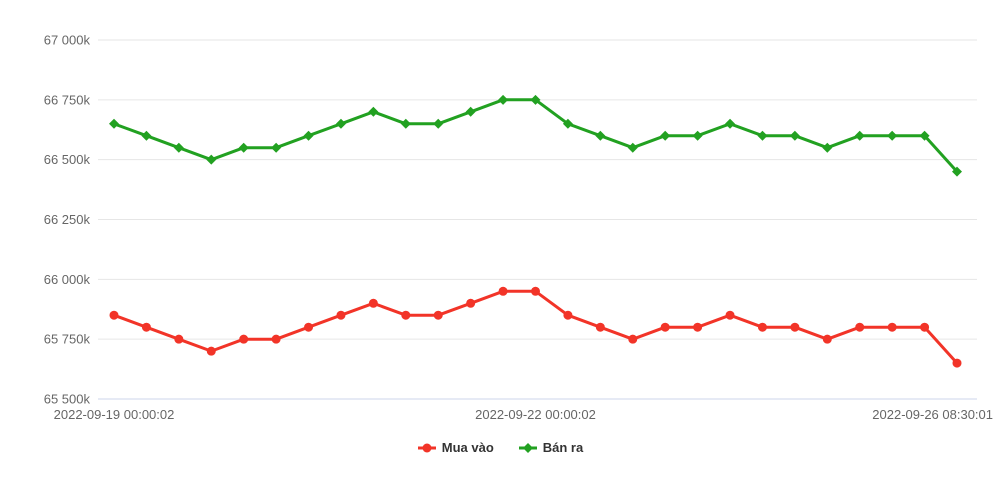 The height and width of the screenshot is (480, 1000). Describe the element at coordinates (67, 339) in the screenshot. I see `y-axis-label: 65 750k` at that location.